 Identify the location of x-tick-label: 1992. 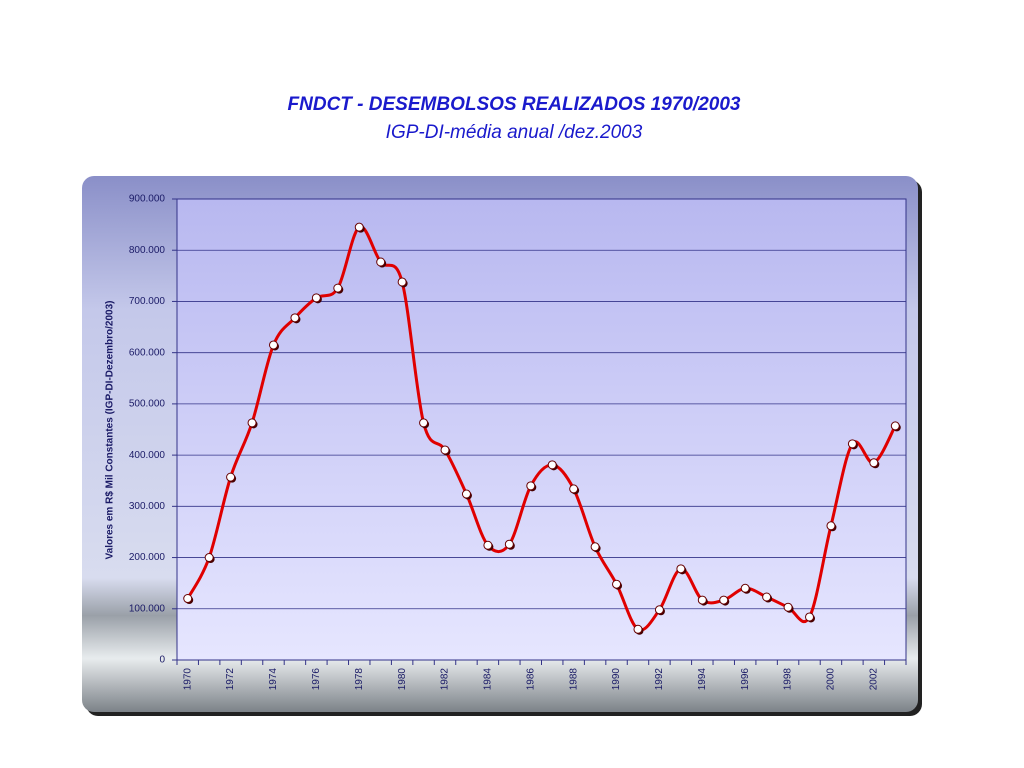
(659, 679).